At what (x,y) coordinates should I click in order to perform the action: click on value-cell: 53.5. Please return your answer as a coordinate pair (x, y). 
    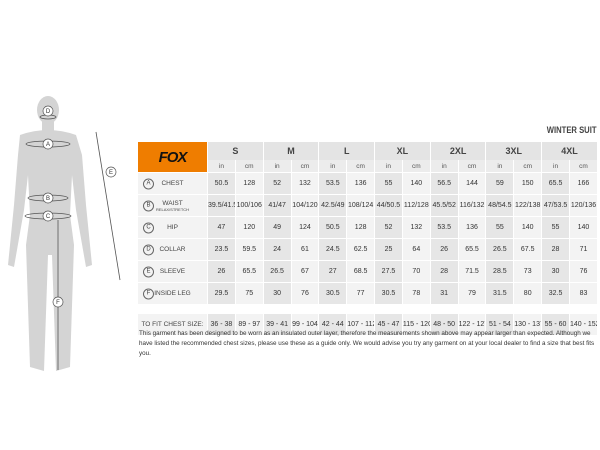
    Looking at the image, I should click on (444, 227).